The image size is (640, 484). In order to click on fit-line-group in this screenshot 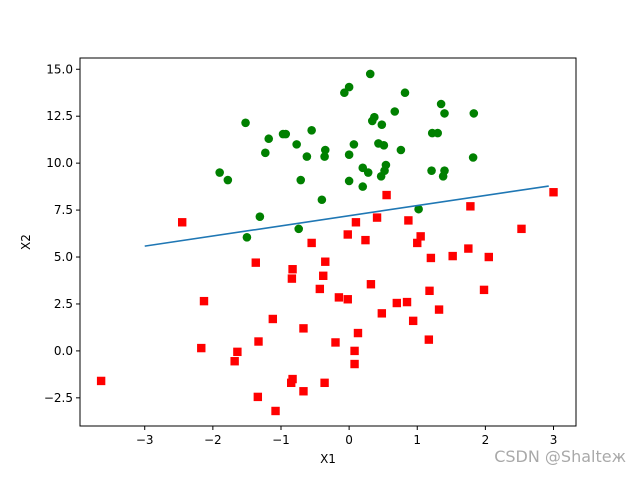, I will do `click(346, 216)`.